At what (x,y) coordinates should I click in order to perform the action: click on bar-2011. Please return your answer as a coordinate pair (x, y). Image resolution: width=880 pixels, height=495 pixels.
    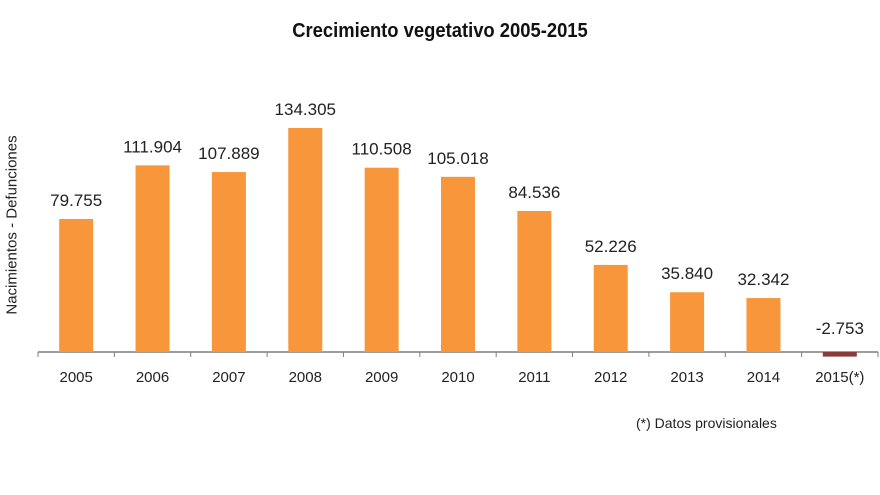
    Looking at the image, I should click on (534, 281).